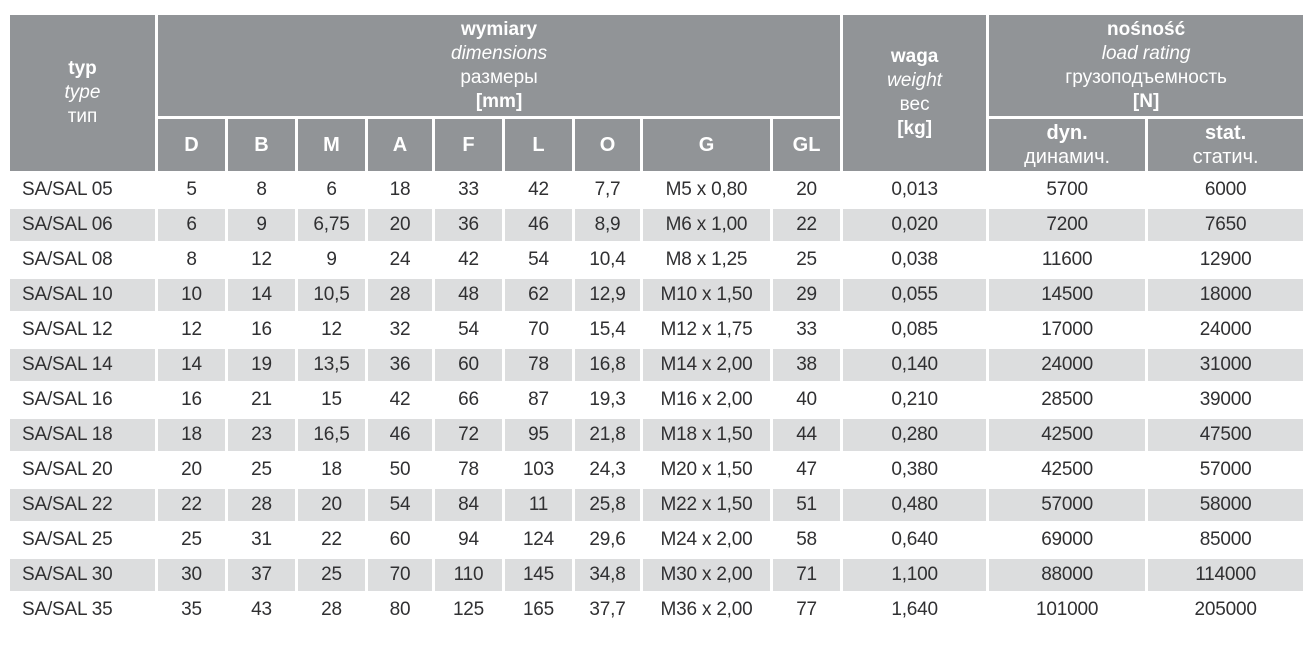 This screenshot has width=1308, height=647. Describe the element at coordinates (914, 104) in the screenshot. I see `header-weight-ru: вес` at that location.